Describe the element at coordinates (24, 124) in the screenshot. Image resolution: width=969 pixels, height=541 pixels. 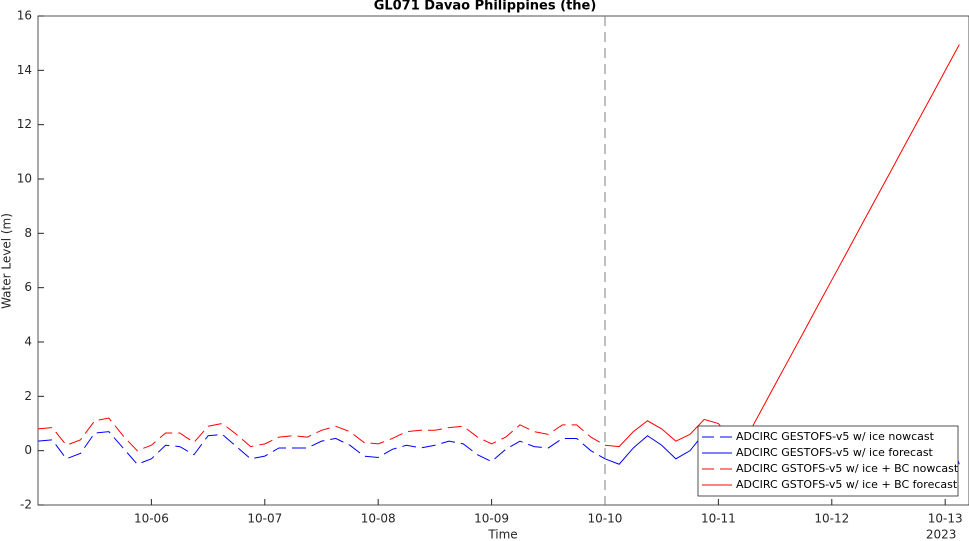
I see `y-tick-label: 12` at that location.